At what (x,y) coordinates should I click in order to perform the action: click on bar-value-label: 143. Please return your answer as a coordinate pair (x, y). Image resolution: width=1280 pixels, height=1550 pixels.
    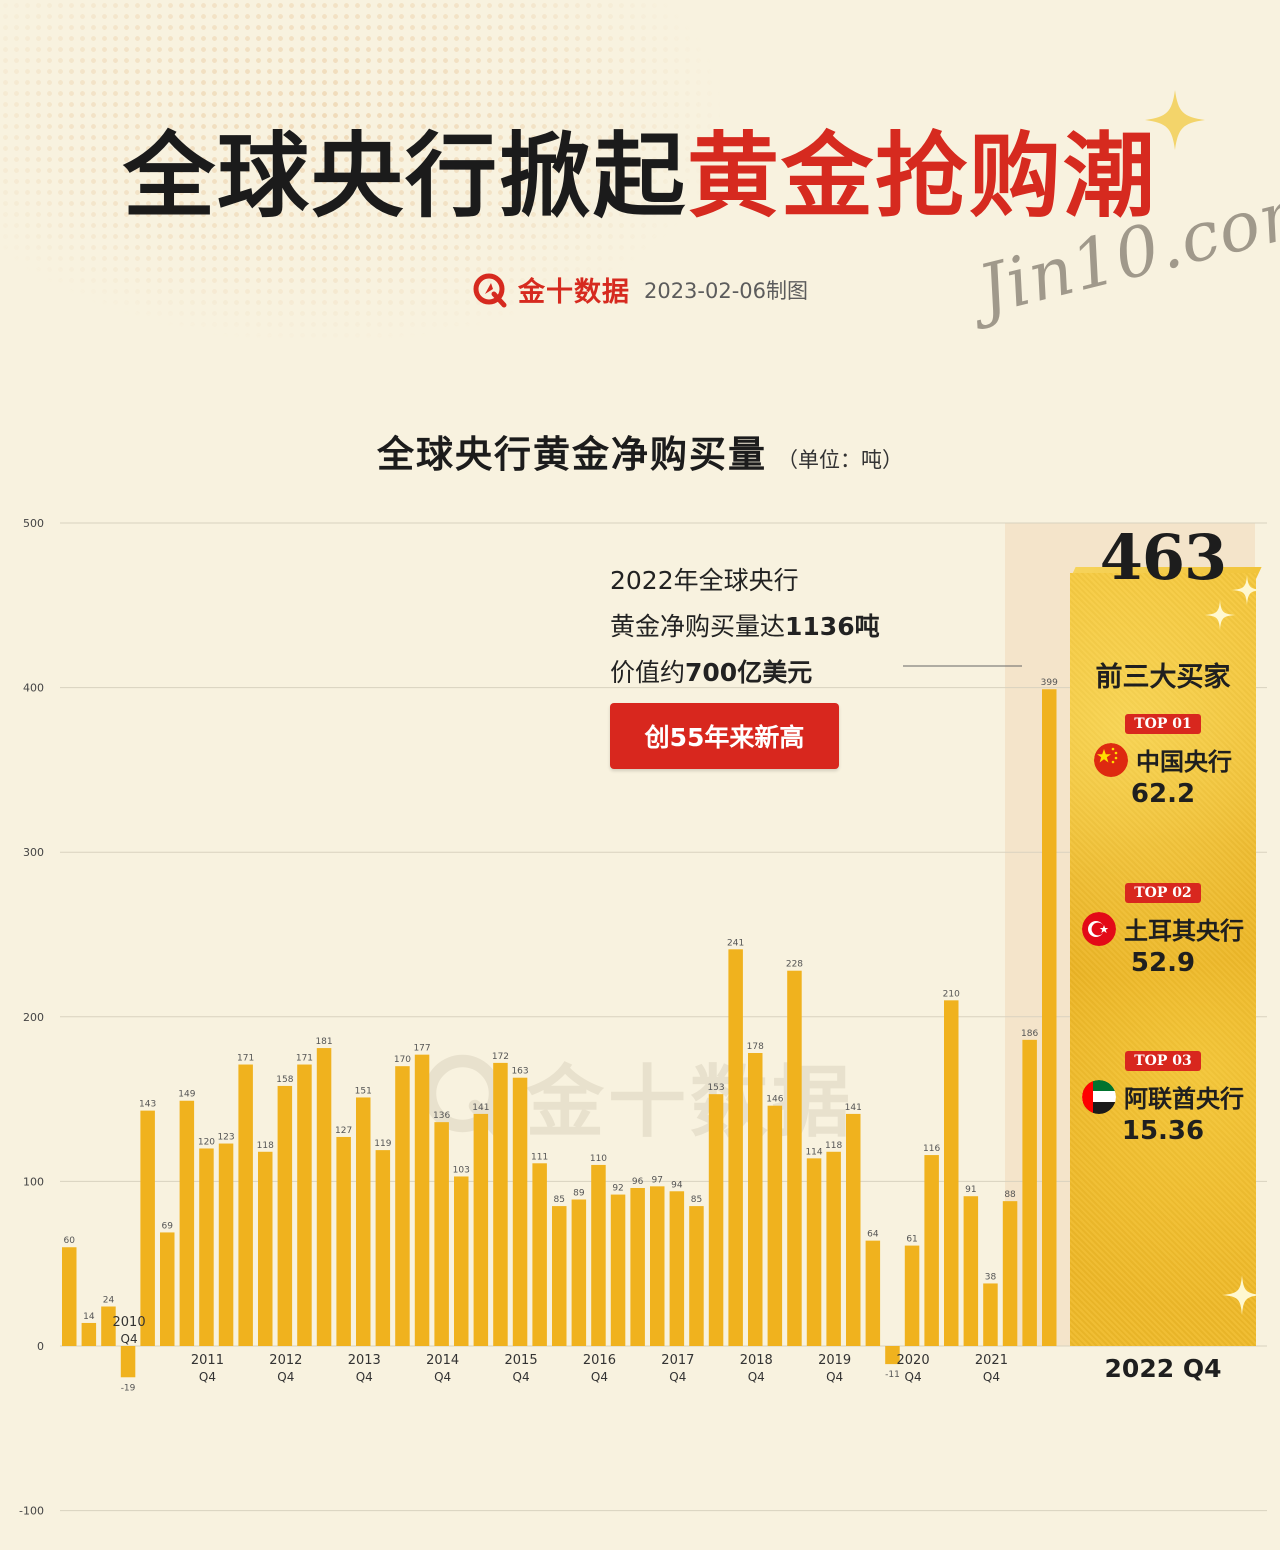
    Looking at the image, I should click on (147, 1105).